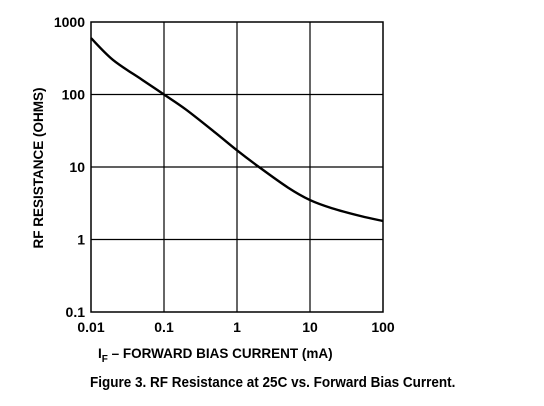 This screenshot has height=406, width=544. Describe the element at coordinates (69, 22) in the screenshot. I see `y-tick-label: 1000` at that location.